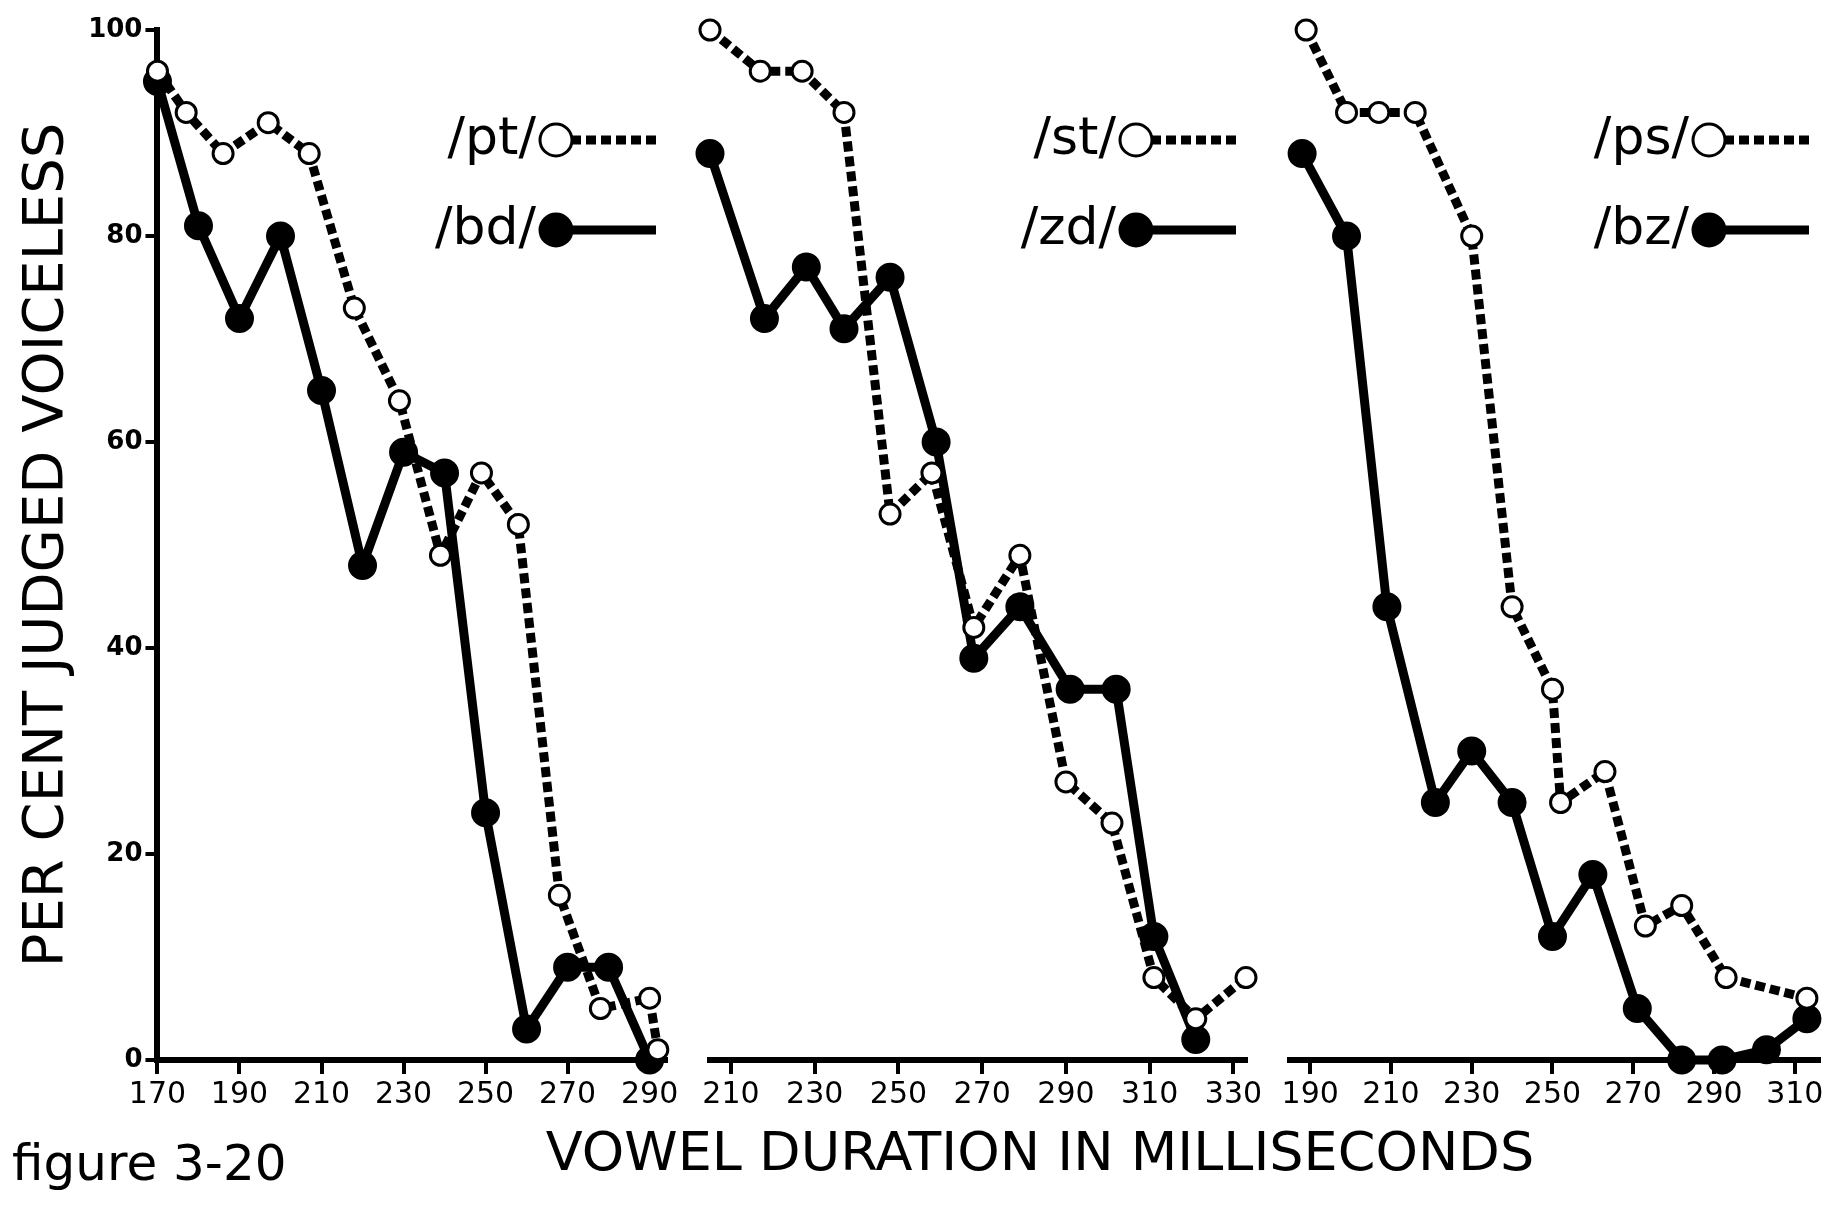 The width and height of the screenshot is (1843, 1206). What do you see at coordinates (1641, 135) in the screenshot?
I see `legend-label: /ps/` at bounding box center [1641, 135].